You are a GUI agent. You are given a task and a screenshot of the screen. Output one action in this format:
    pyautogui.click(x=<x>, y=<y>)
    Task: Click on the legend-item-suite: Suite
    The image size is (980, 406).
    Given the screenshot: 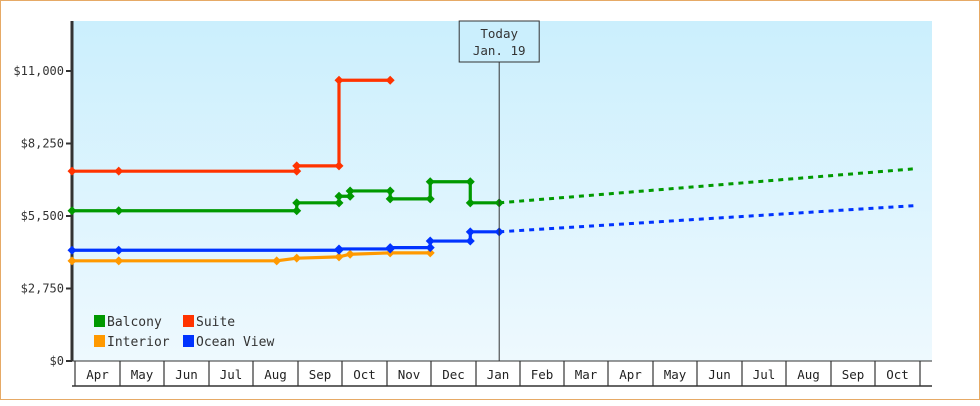 What is the action you would take?
    pyautogui.click(x=209, y=322)
    